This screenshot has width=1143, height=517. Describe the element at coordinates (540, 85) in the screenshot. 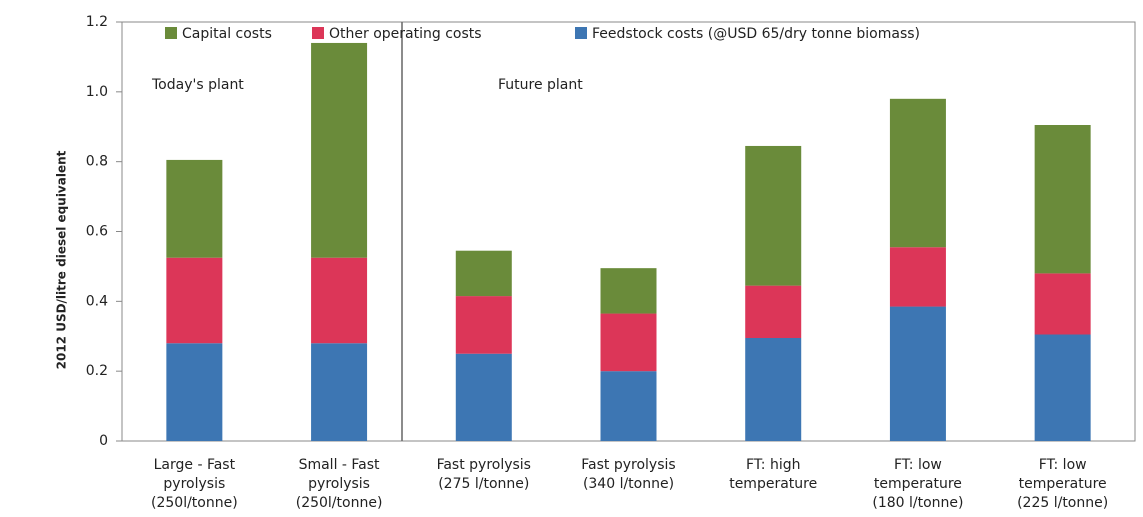

I see `annotation: Future plant` at that location.